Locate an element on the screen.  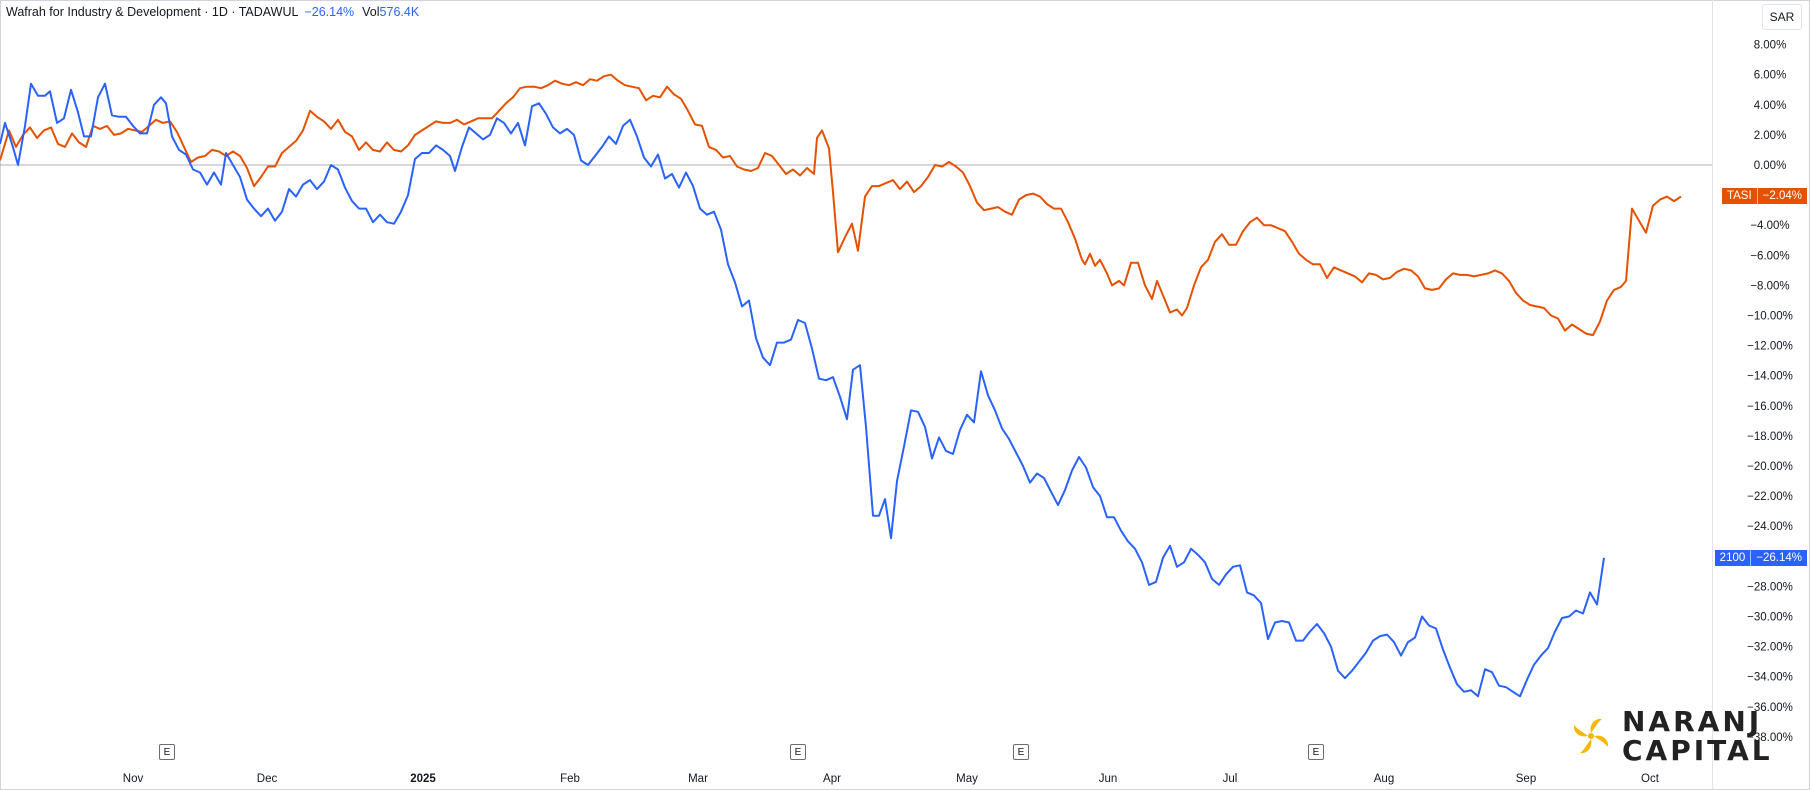
y-tick-label: 0.00% is located at coordinates (1770, 166).